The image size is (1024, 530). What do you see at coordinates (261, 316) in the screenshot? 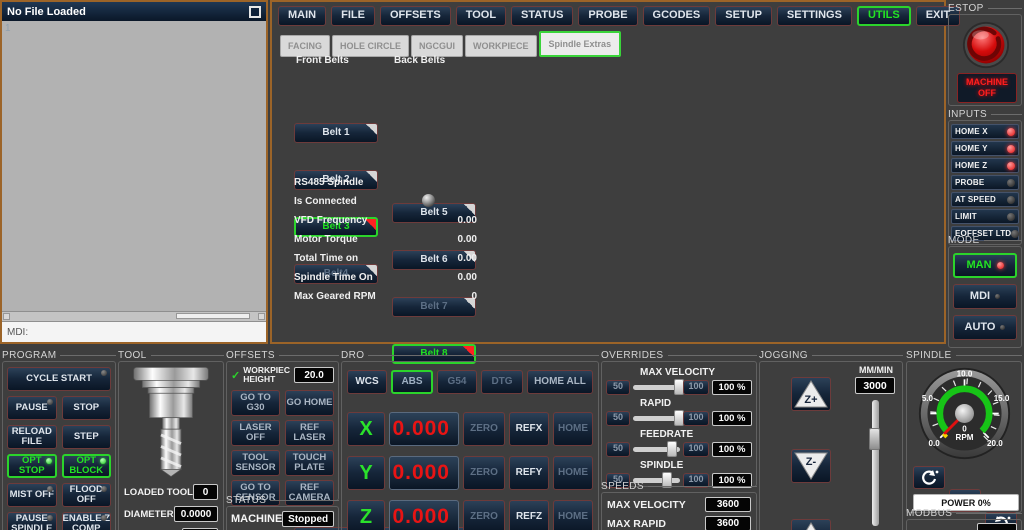
I see `scroll-right-arrow` at bounding box center [261, 316].